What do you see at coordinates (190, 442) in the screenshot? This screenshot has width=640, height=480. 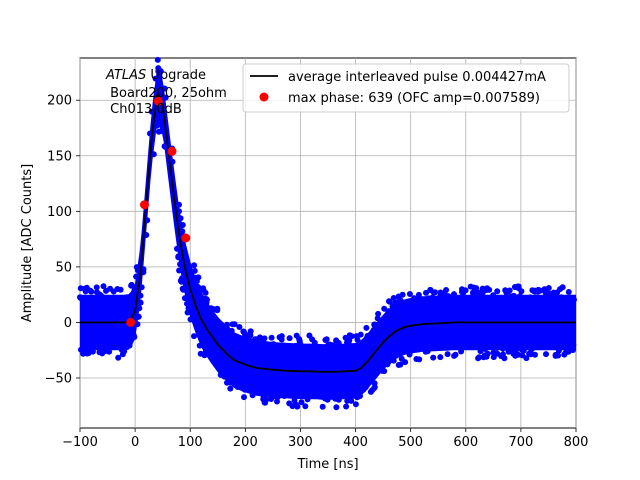 I see `x-tick-label: 100` at bounding box center [190, 442].